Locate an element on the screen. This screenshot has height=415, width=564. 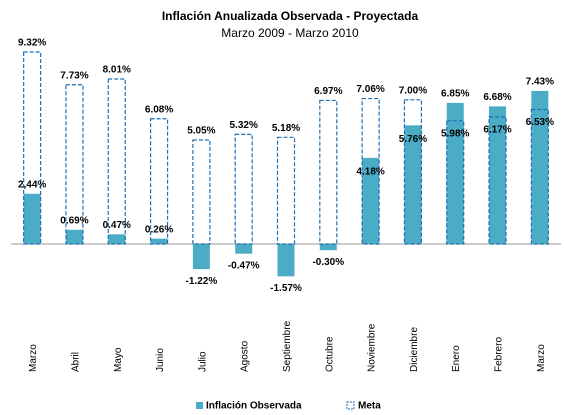
value-label: -0.30% is located at coordinates (328, 262).